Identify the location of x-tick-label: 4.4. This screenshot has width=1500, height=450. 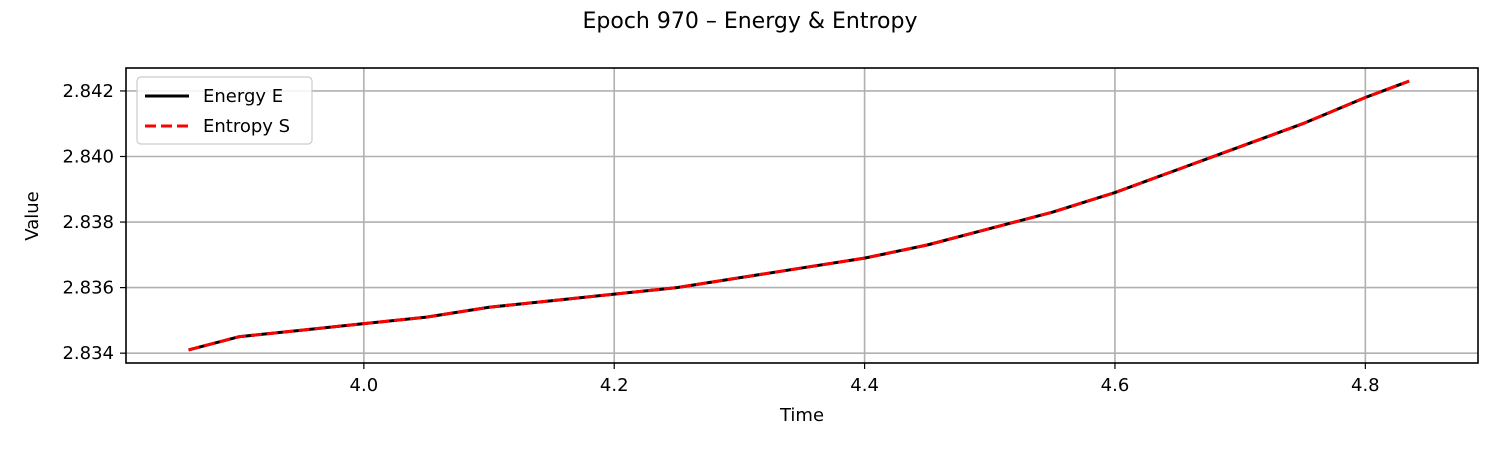
(864, 385).